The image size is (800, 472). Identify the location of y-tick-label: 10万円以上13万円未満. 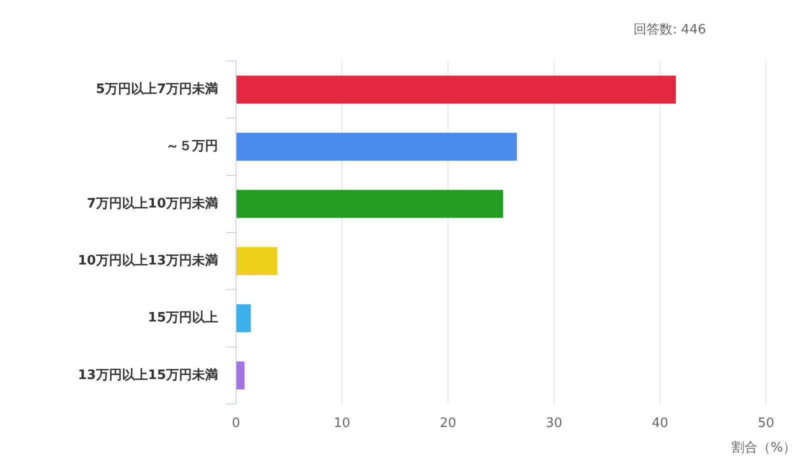
(148, 260).